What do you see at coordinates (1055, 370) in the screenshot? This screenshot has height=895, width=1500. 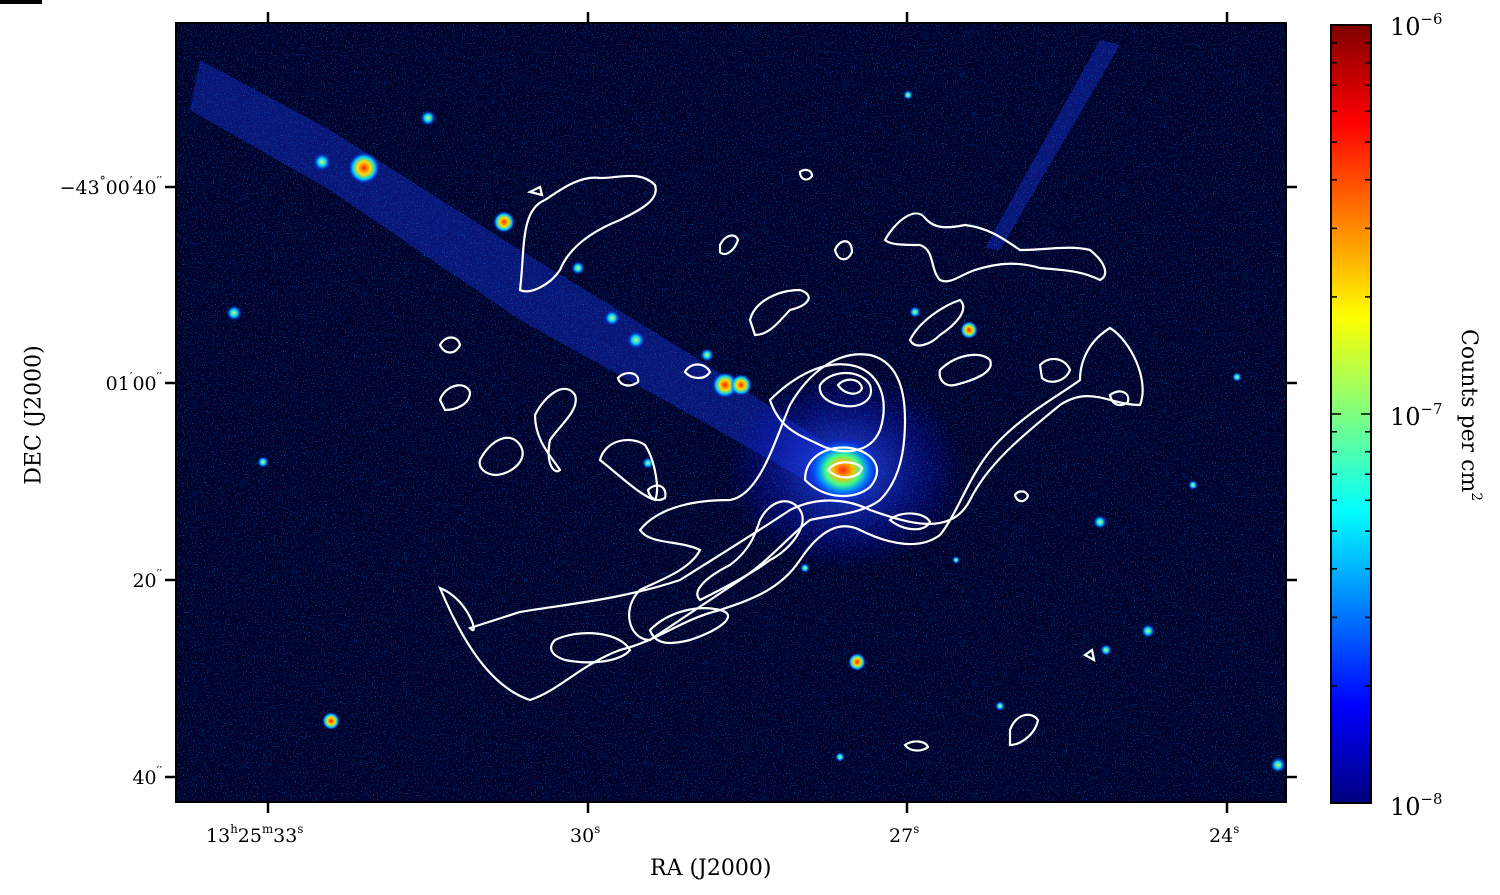 I see `contour-blob-f` at bounding box center [1055, 370].